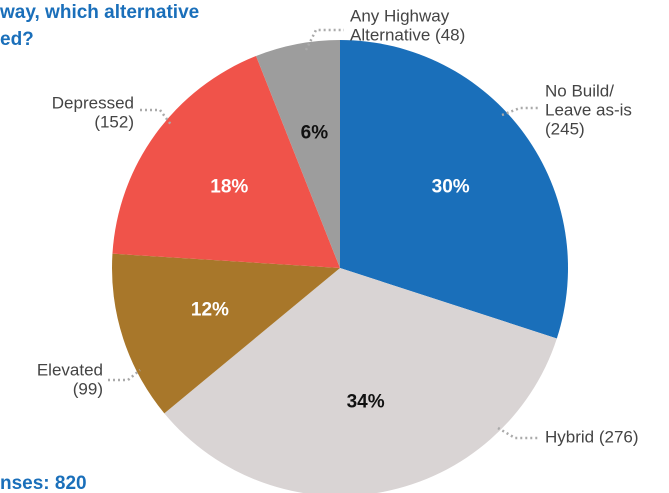  What do you see at coordinates (99, 12) in the screenshot?
I see `title-line: way, which alternative` at bounding box center [99, 12].